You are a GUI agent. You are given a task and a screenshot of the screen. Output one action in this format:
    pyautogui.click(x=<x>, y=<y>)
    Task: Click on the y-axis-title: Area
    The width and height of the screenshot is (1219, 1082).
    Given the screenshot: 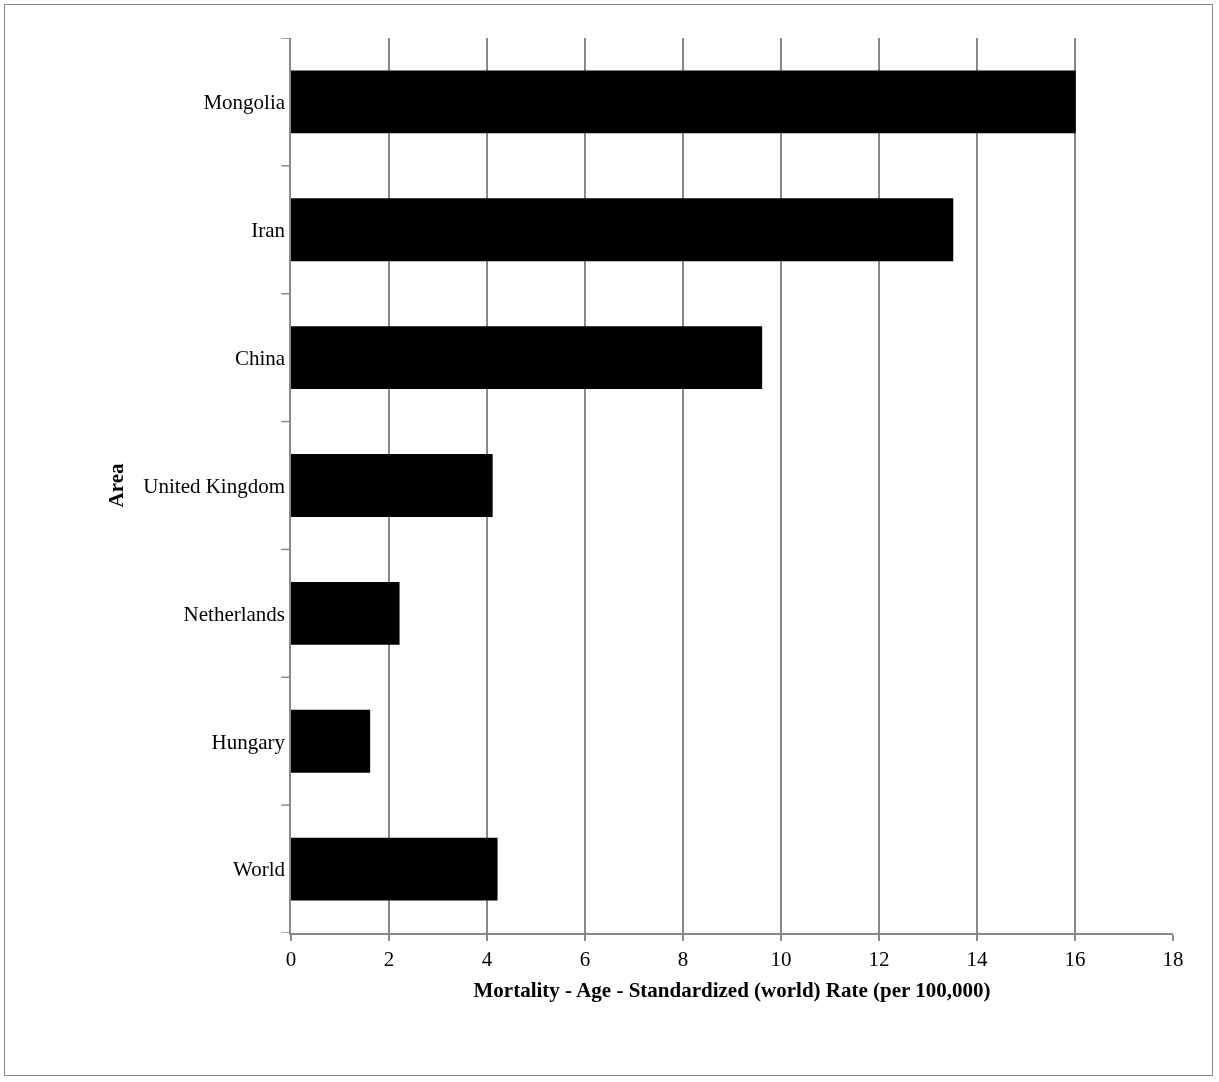 What is the action you would take?
    pyautogui.click(x=115, y=485)
    